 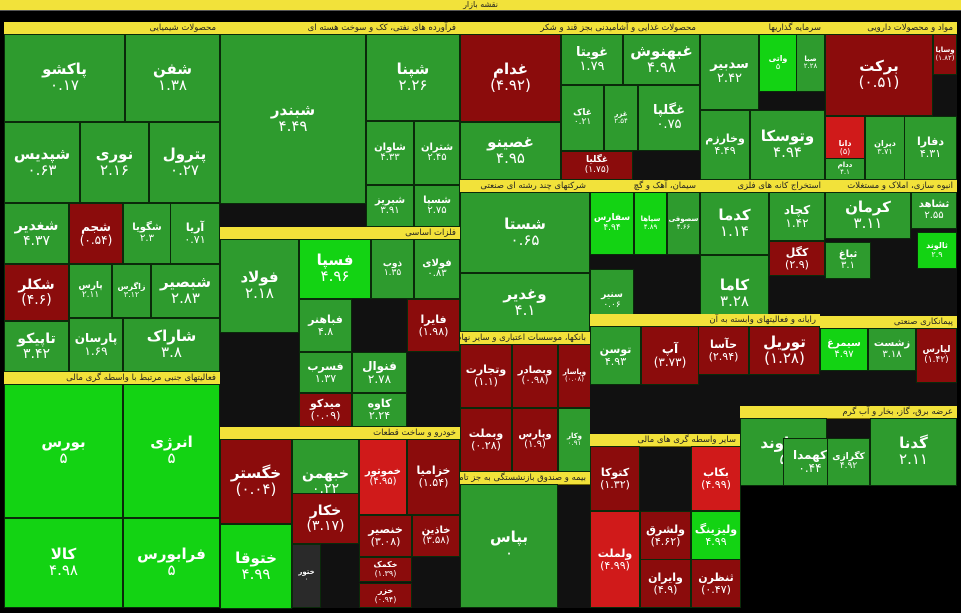 I want to click on stock-tile: خکمک (۱.۳۹), so click(x=385, y=569).